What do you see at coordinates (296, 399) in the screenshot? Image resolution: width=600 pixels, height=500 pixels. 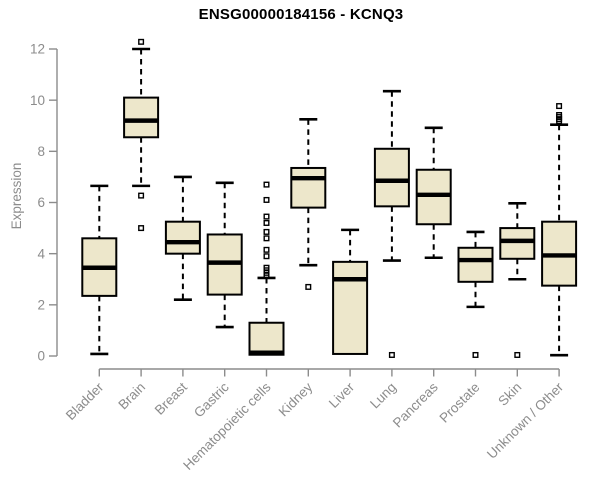 I see `x-tick-label-kidney: Kidney` at bounding box center [296, 399].